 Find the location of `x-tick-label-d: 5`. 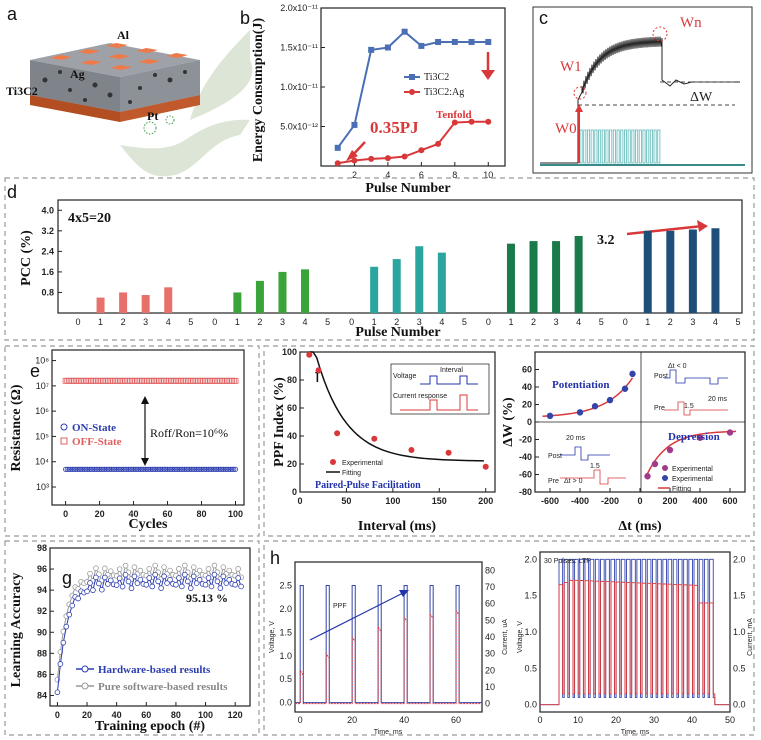

x-tick-label-d: 5 is located at coordinates (464, 322).